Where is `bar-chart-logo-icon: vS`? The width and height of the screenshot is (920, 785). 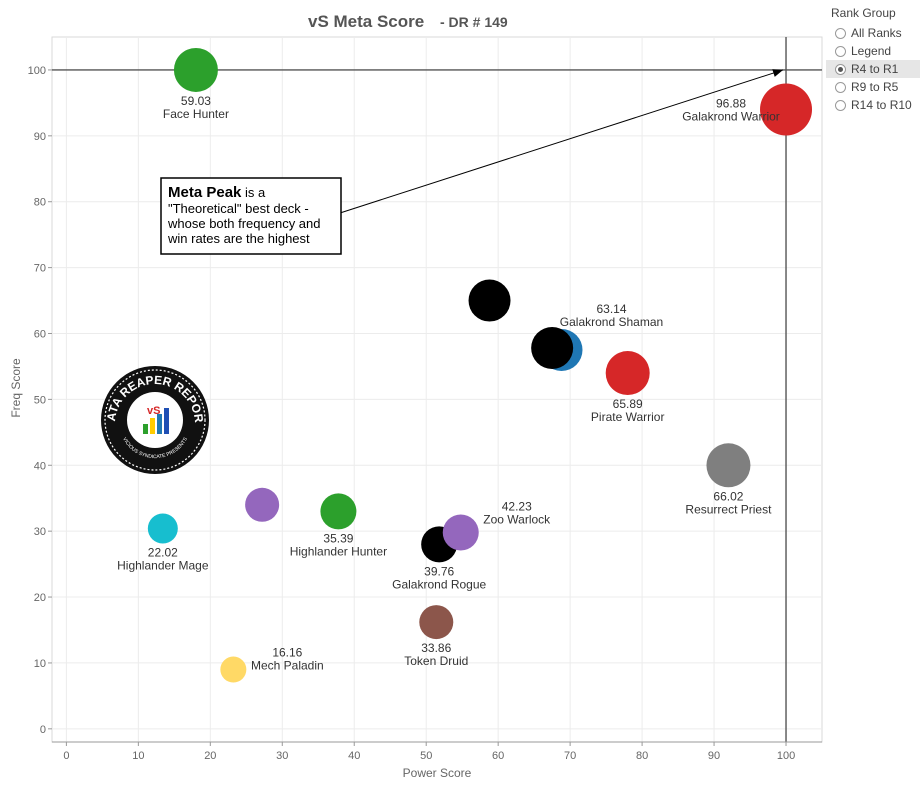
bar-chart-logo-icon: vS is located at coordinates (156, 419).